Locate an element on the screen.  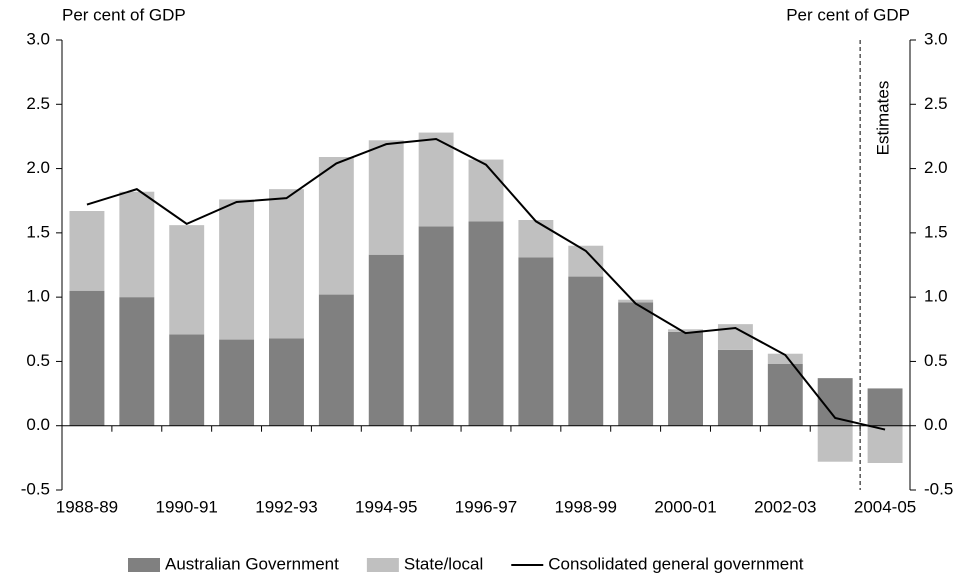
y-tick-label: 0.0 is located at coordinates (38, 424).